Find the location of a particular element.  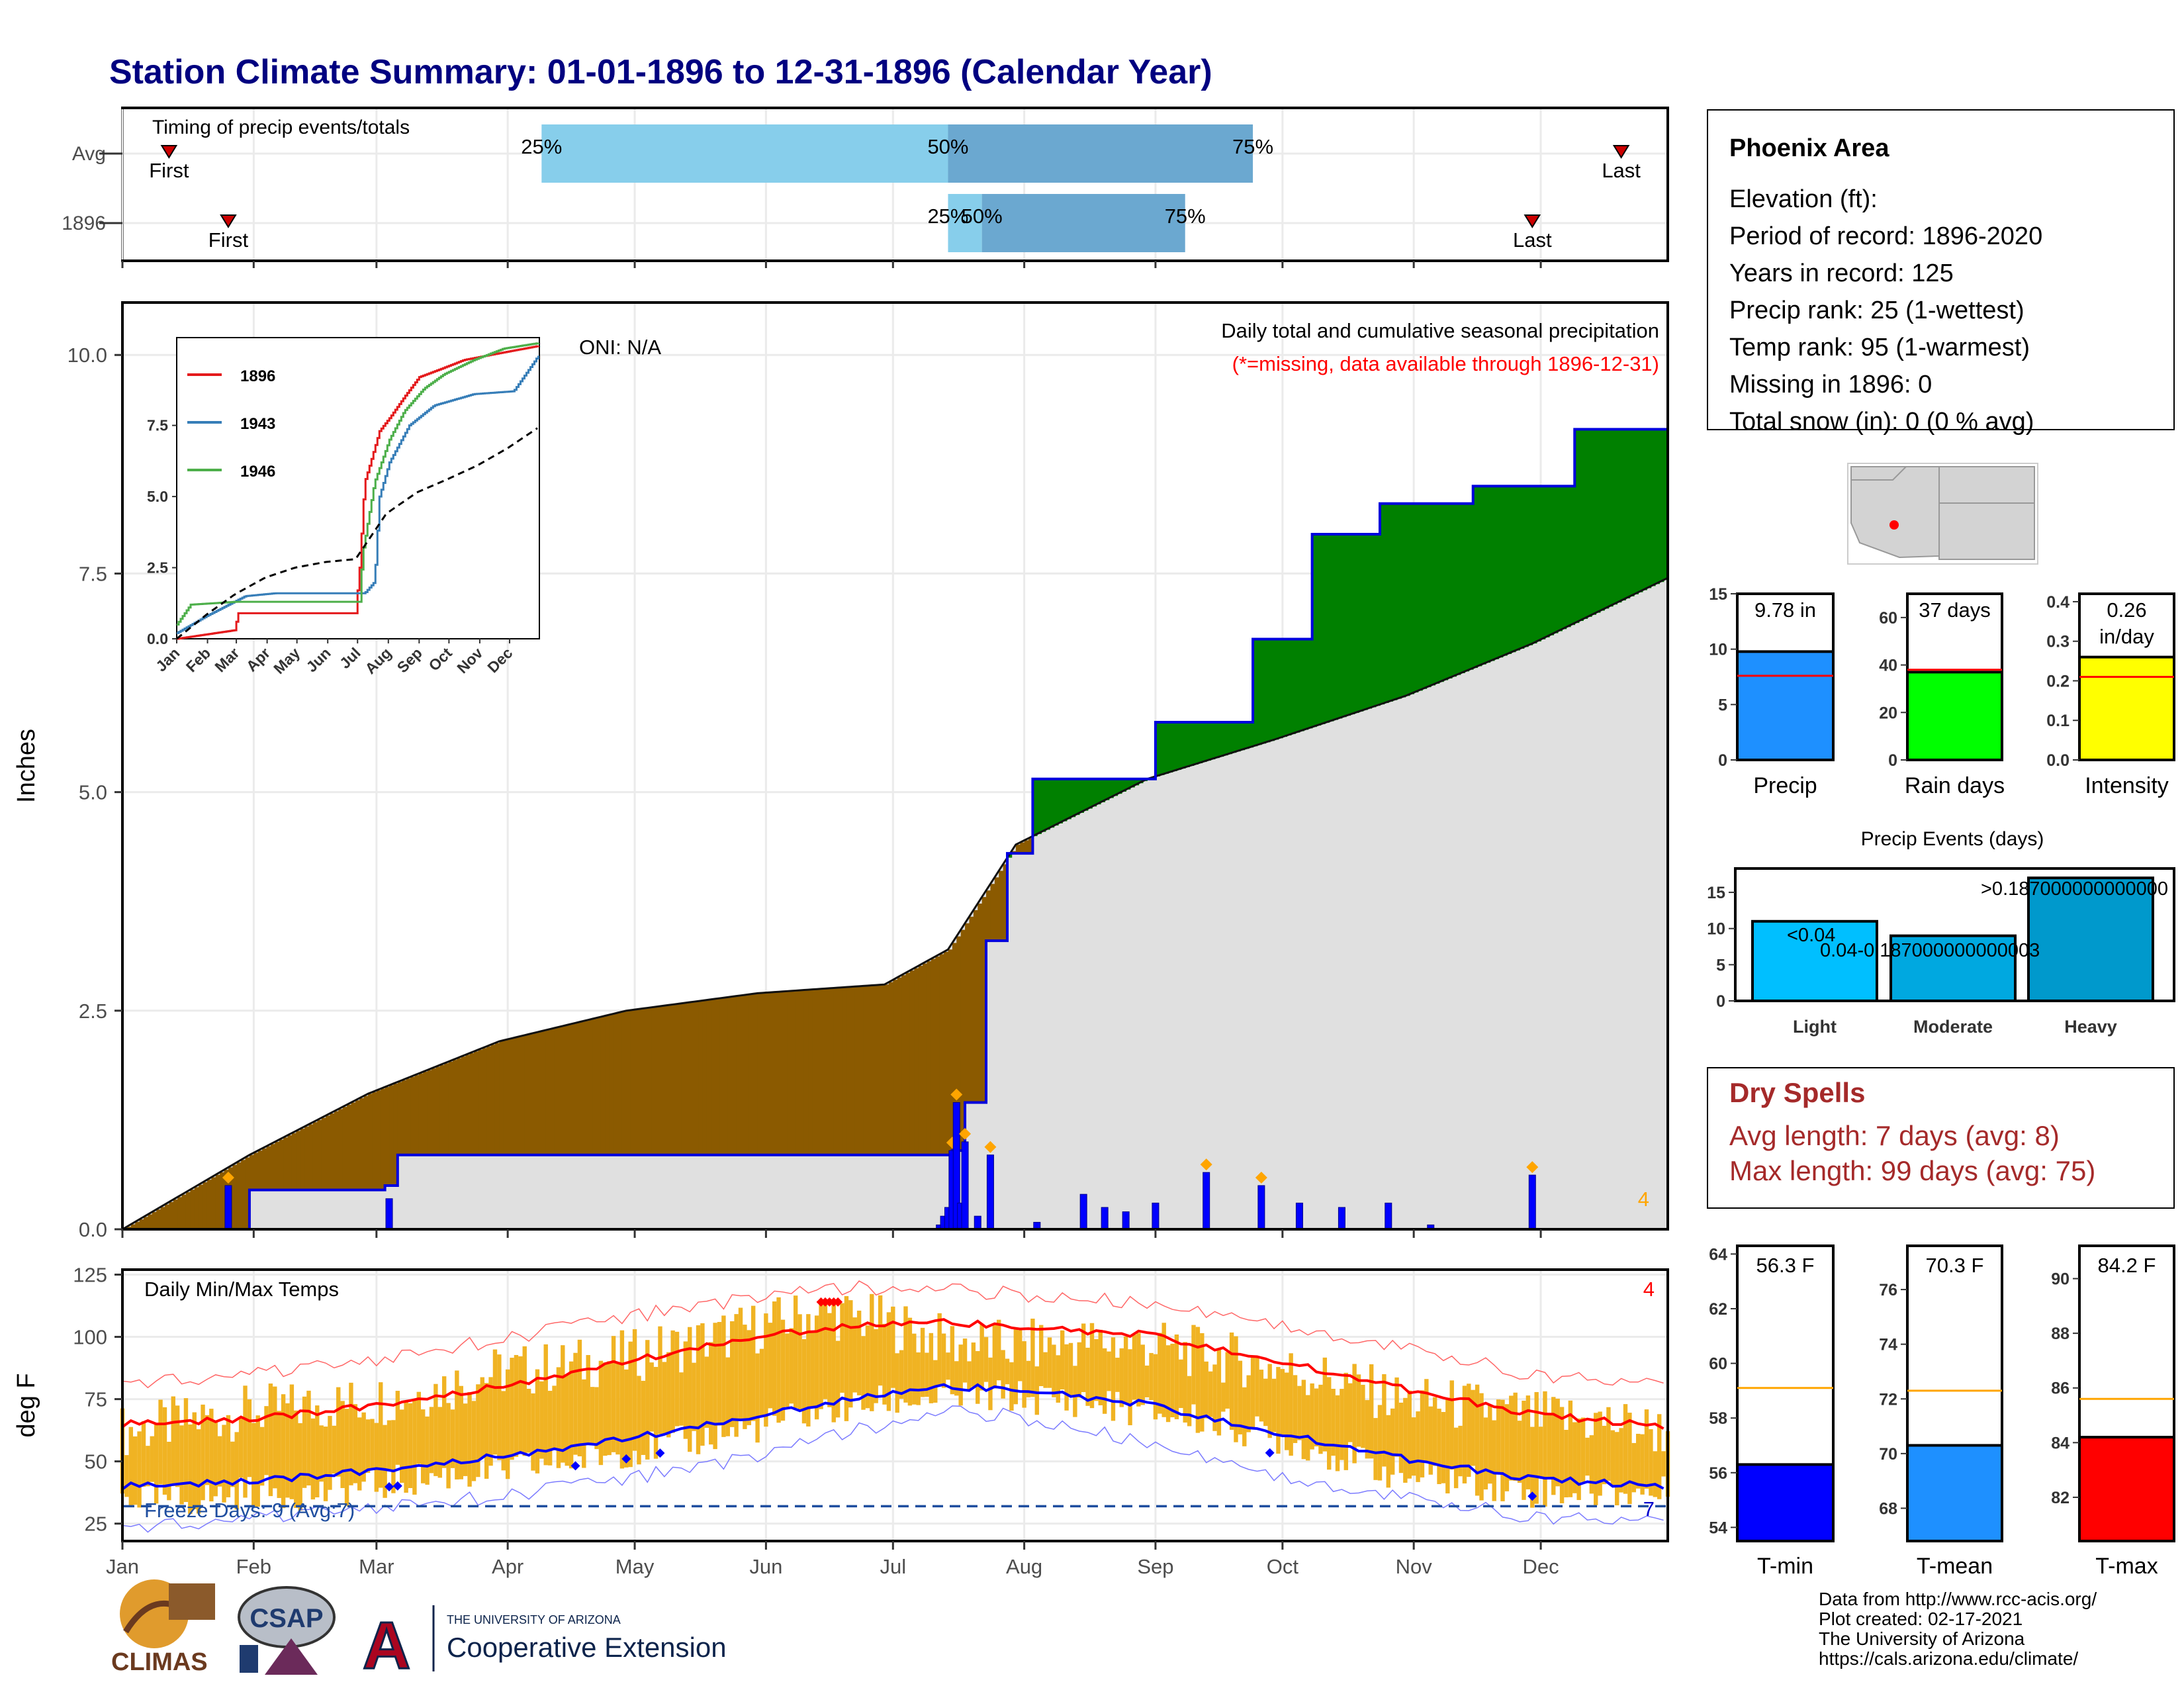

timing-last-label-Avg: Last is located at coordinates (1621, 170).